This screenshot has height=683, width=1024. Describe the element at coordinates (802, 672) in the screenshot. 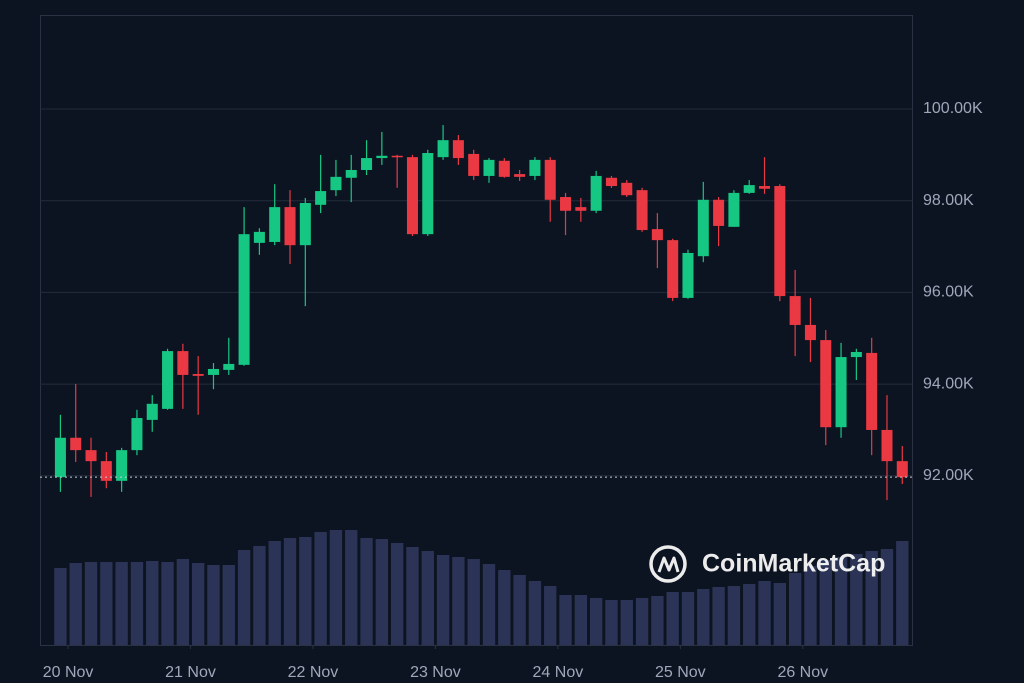

I see `x-tick-label: 26 Nov` at that location.